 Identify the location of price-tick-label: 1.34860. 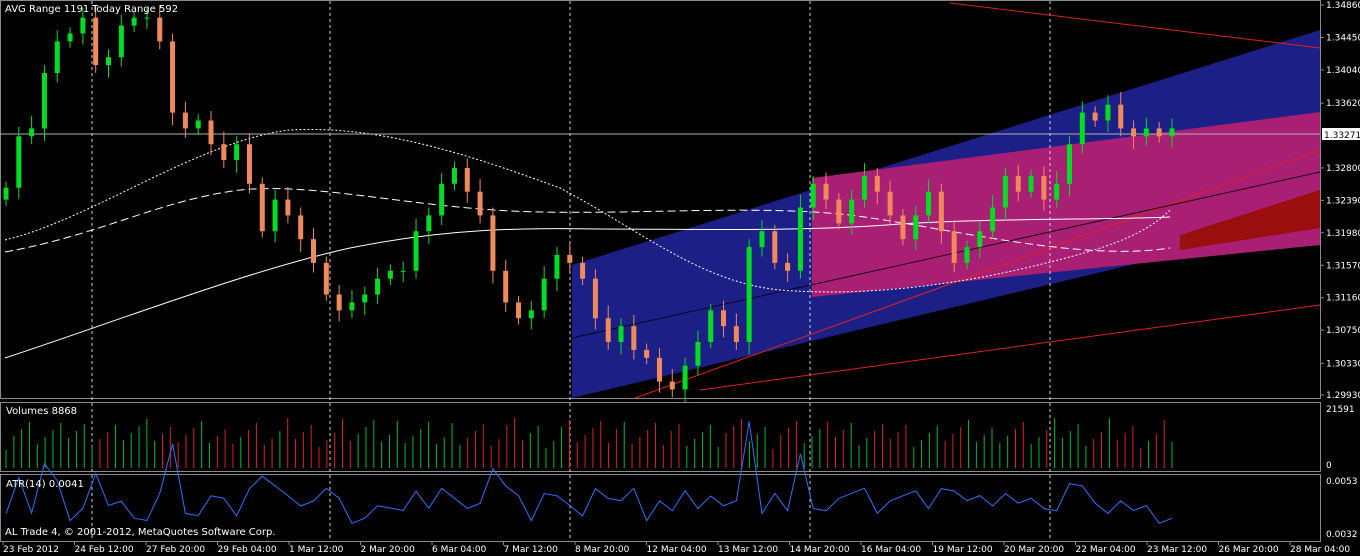
(1343, 6).